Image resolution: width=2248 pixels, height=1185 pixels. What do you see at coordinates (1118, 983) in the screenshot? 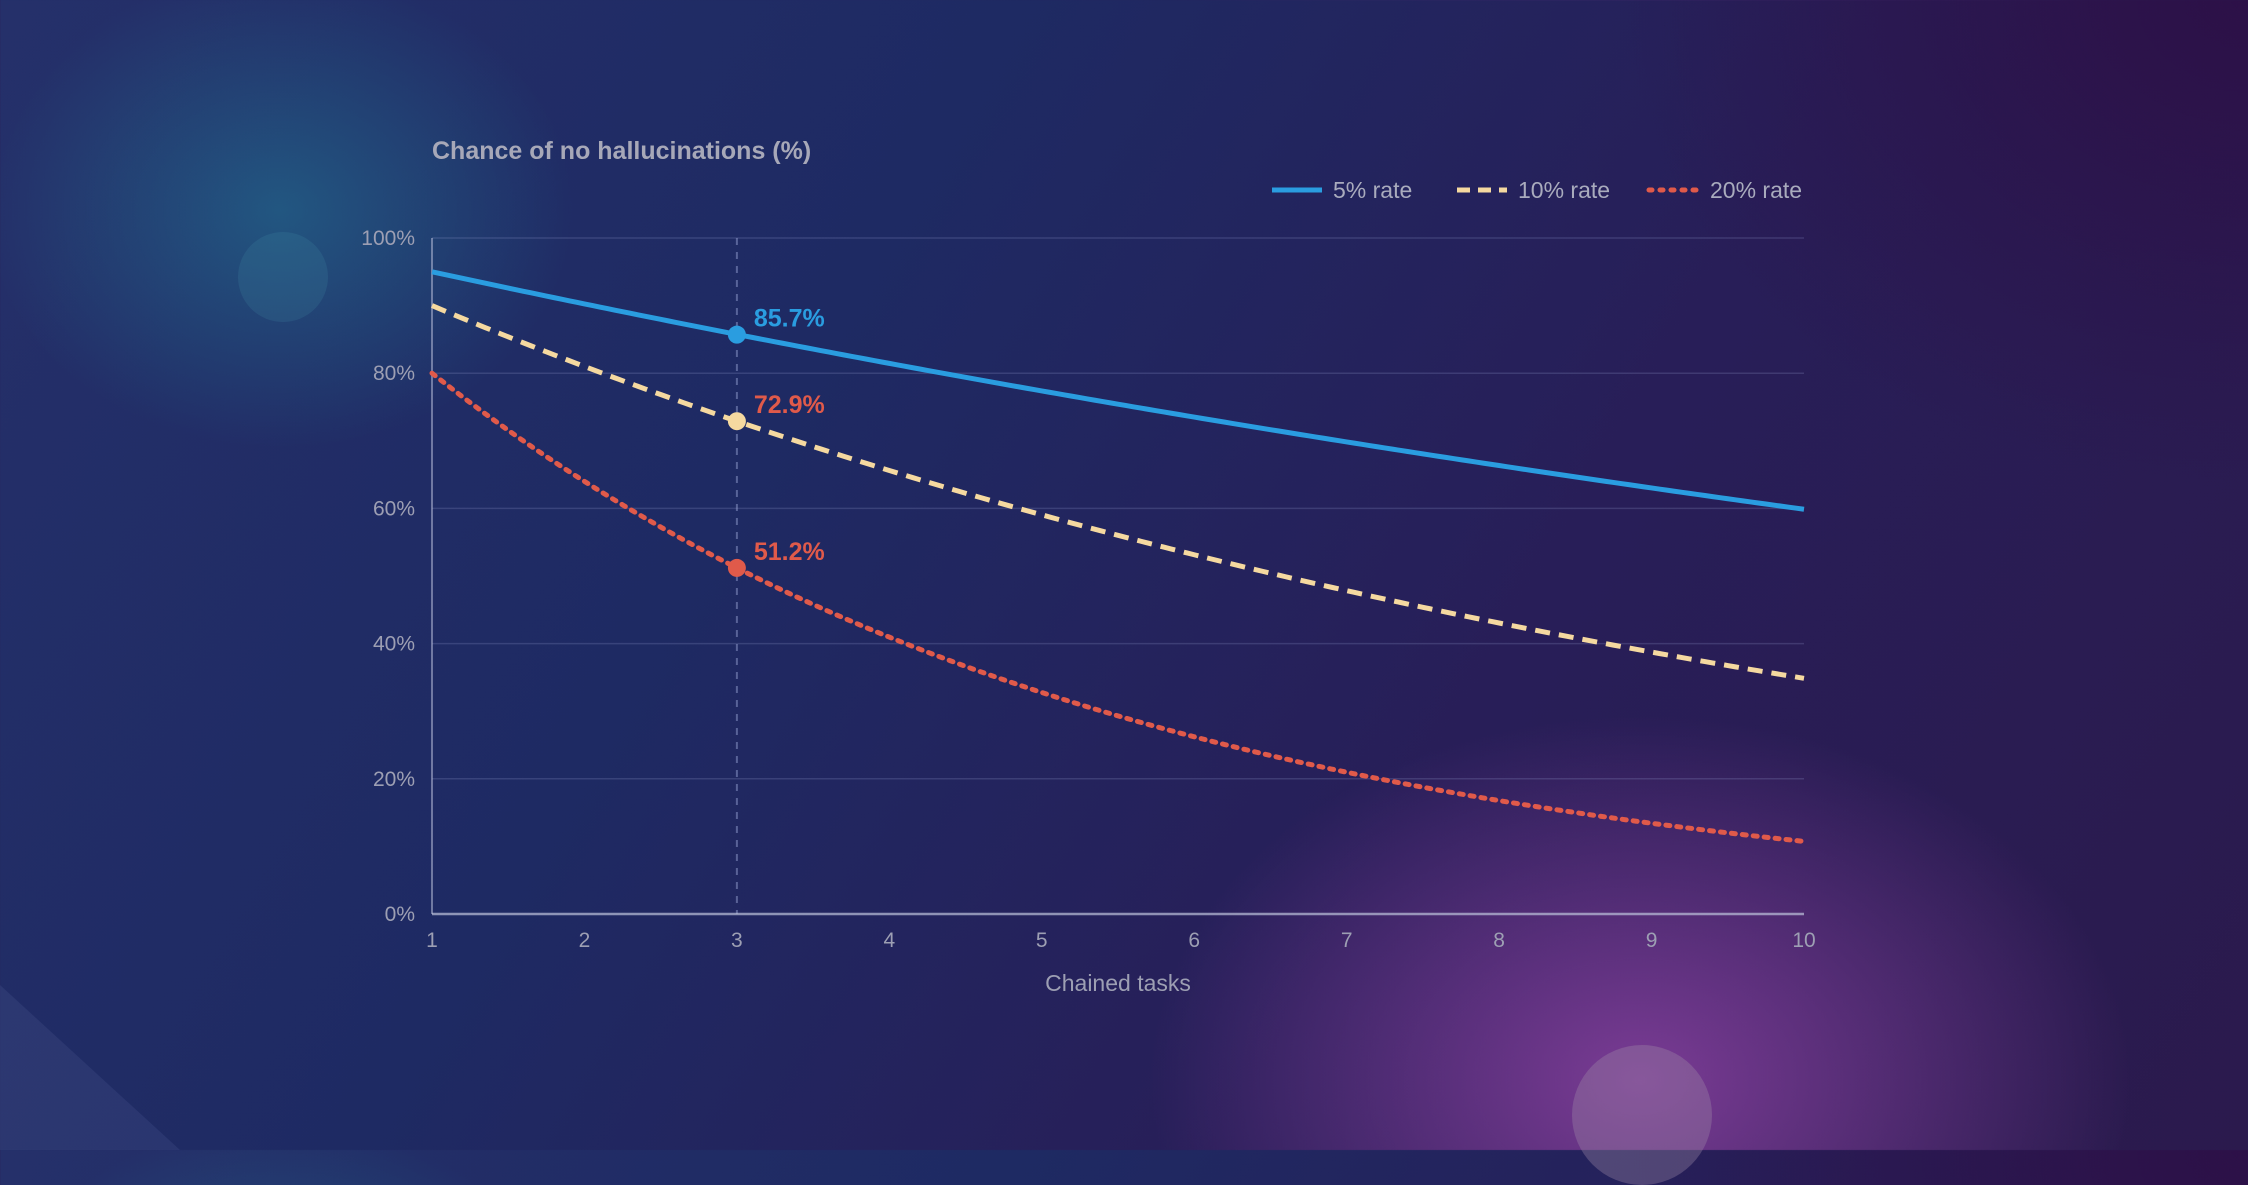
I see `x-axis-label: Chained tasks` at bounding box center [1118, 983].